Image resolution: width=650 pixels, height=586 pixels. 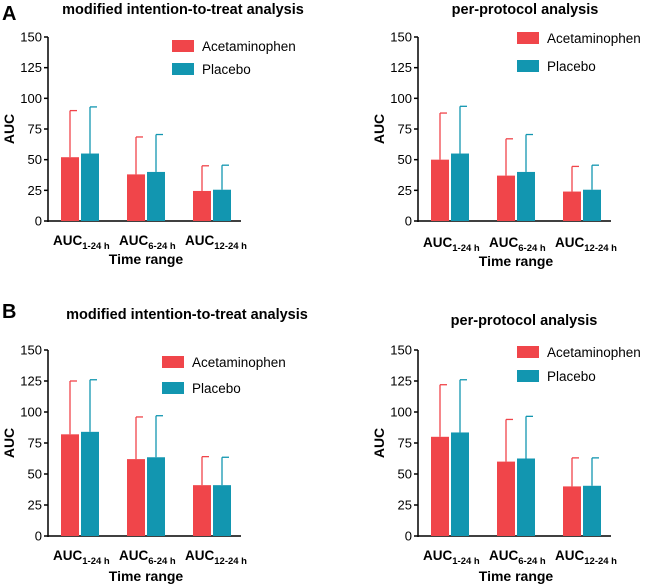 What do you see at coordinates (9, 14) in the screenshot?
I see `panel-letter-a: A` at bounding box center [9, 14].